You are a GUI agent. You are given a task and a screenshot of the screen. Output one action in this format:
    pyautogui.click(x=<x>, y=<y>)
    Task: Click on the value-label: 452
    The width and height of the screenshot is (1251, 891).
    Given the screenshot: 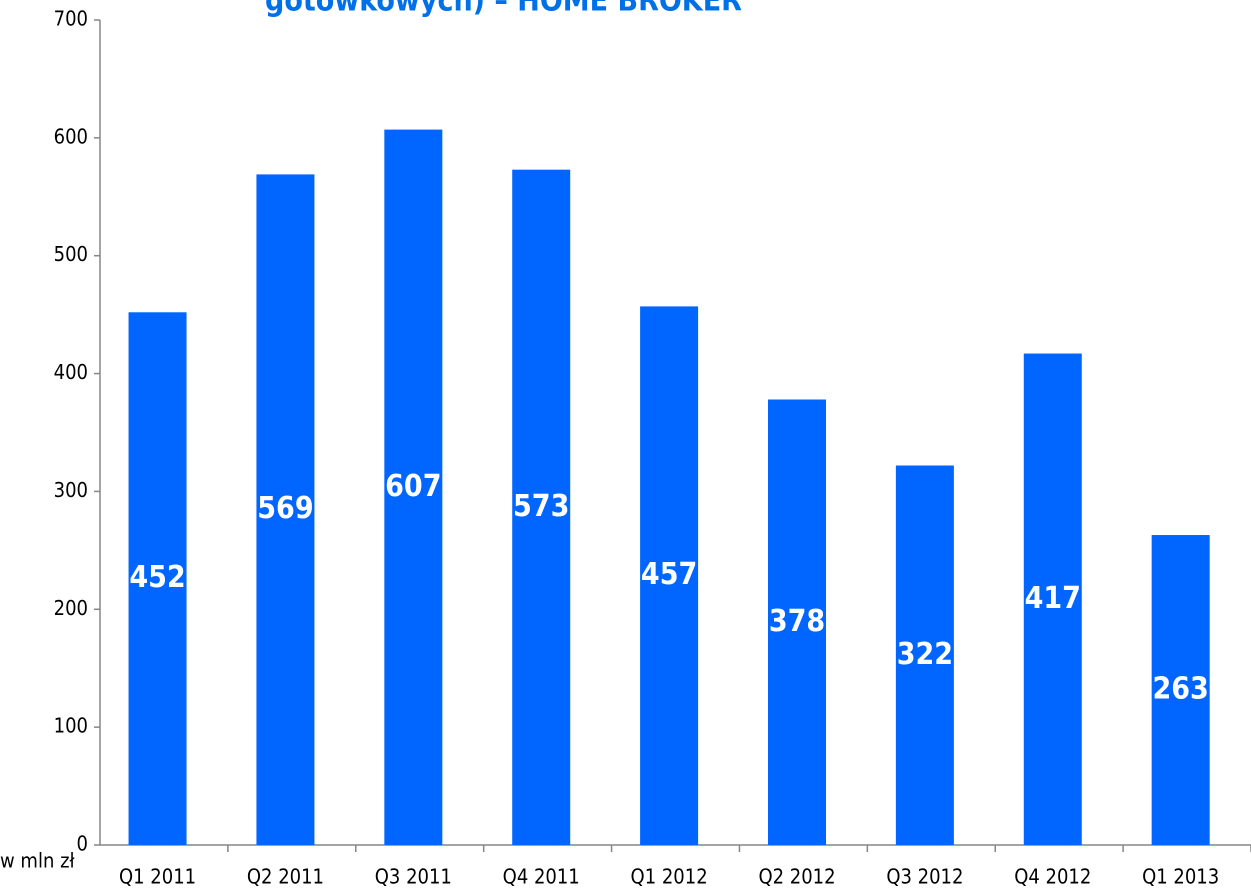 What is the action you would take?
    pyautogui.click(x=157, y=577)
    